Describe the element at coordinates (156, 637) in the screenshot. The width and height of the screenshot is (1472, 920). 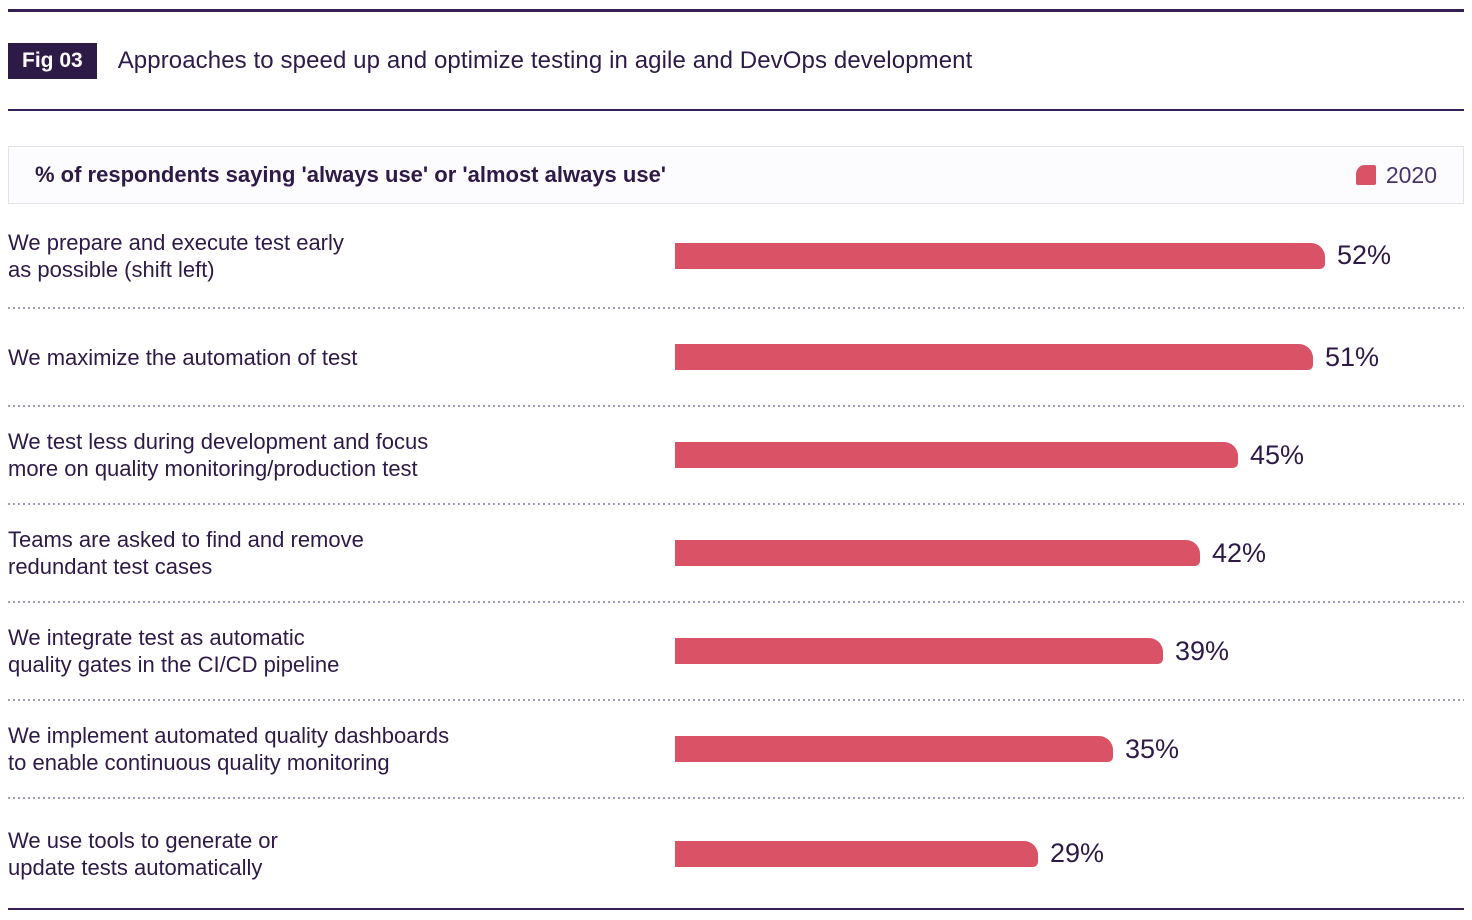
I see `category-label-line: We integrate test as automatic` at that location.